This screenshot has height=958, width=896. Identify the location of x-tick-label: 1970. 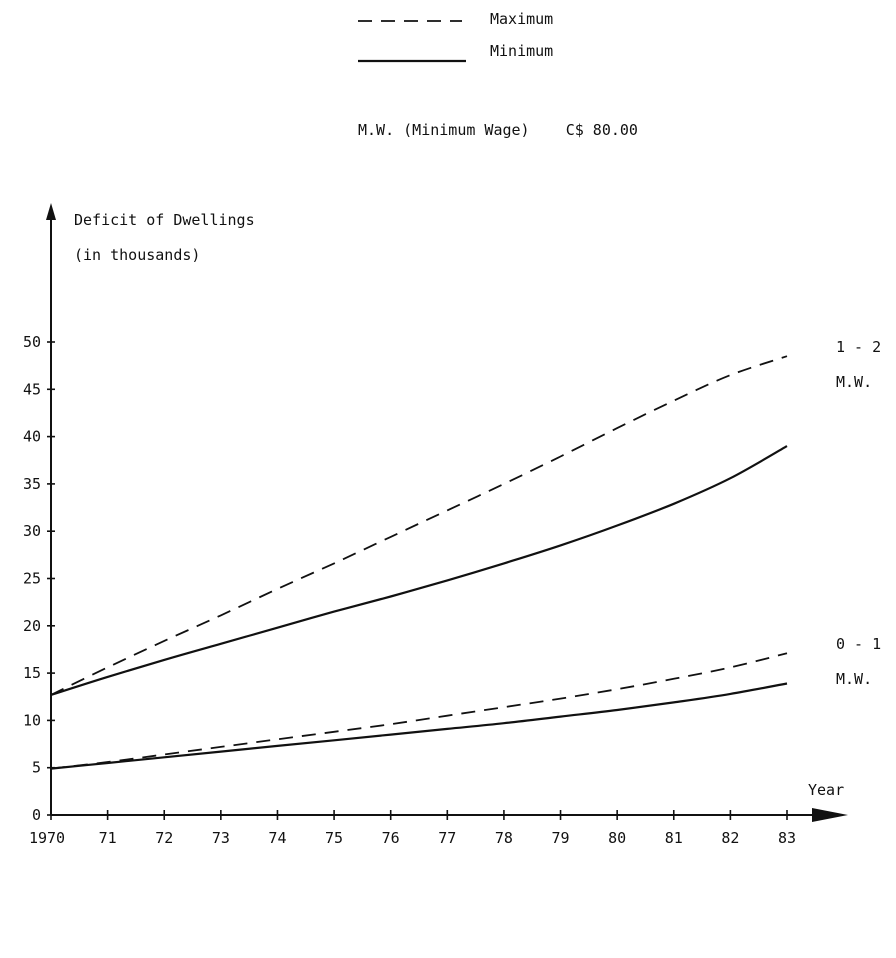
(47, 838).